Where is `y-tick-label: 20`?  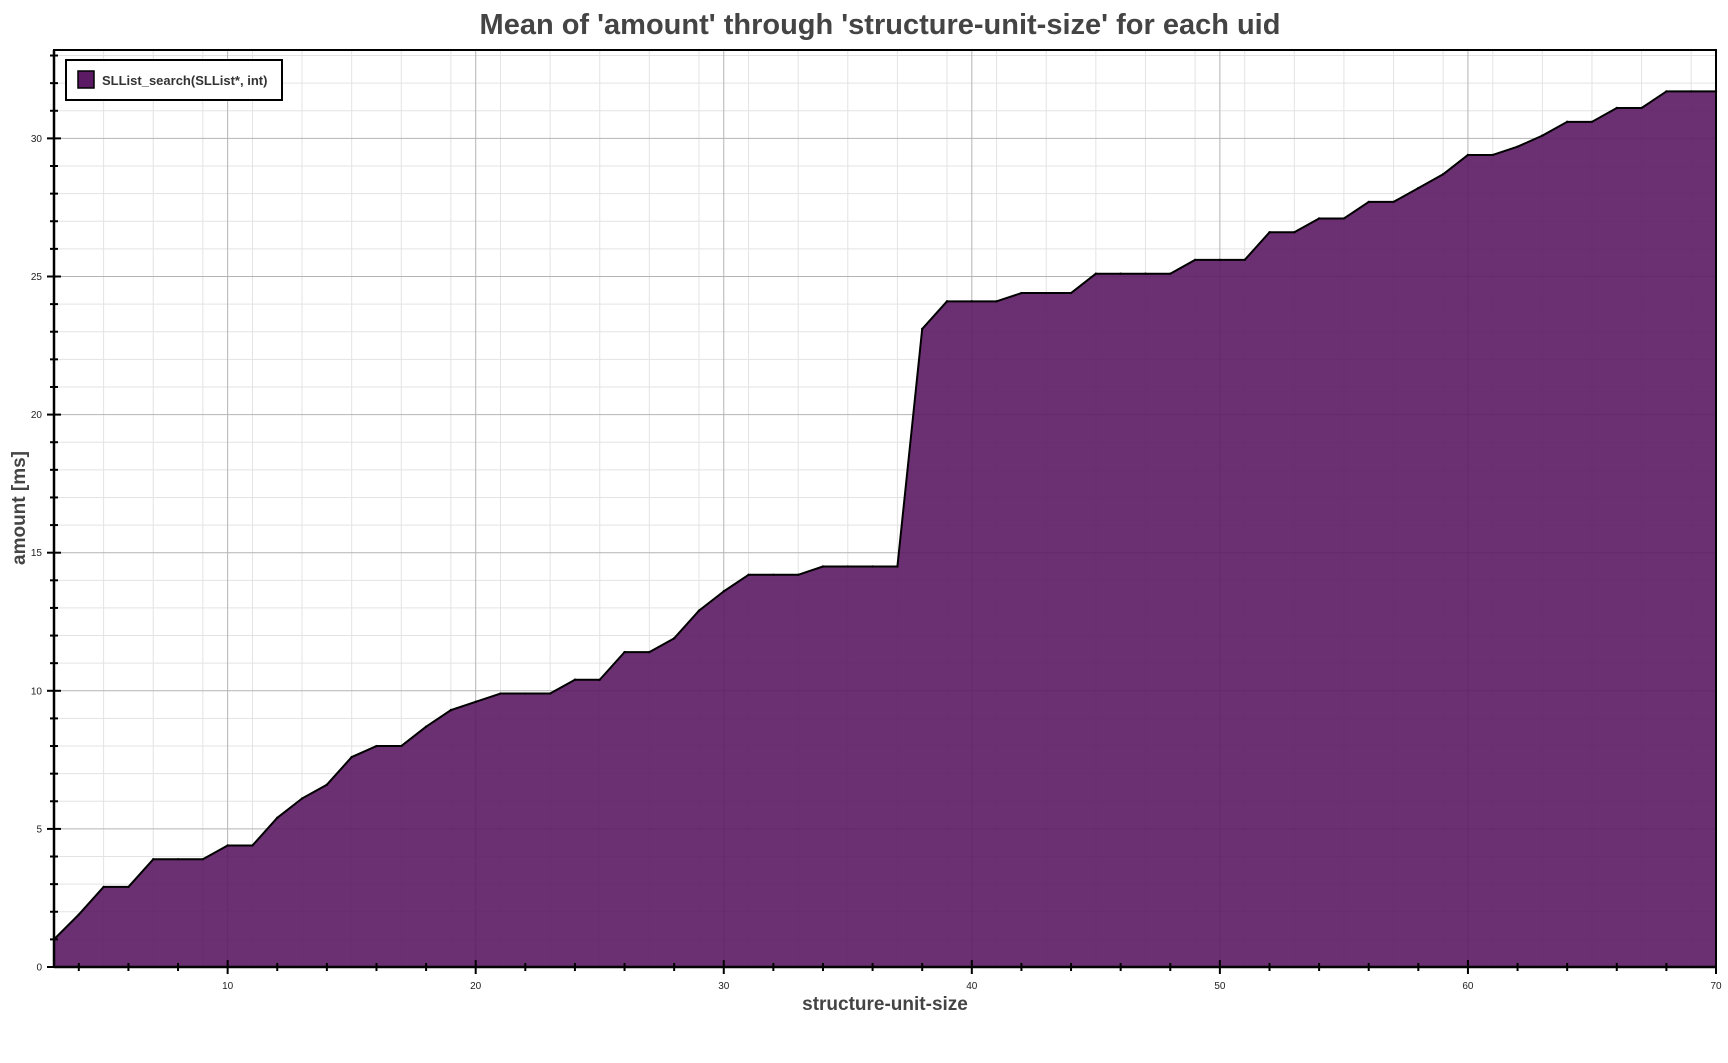 y-tick-label: 20 is located at coordinates (37, 415).